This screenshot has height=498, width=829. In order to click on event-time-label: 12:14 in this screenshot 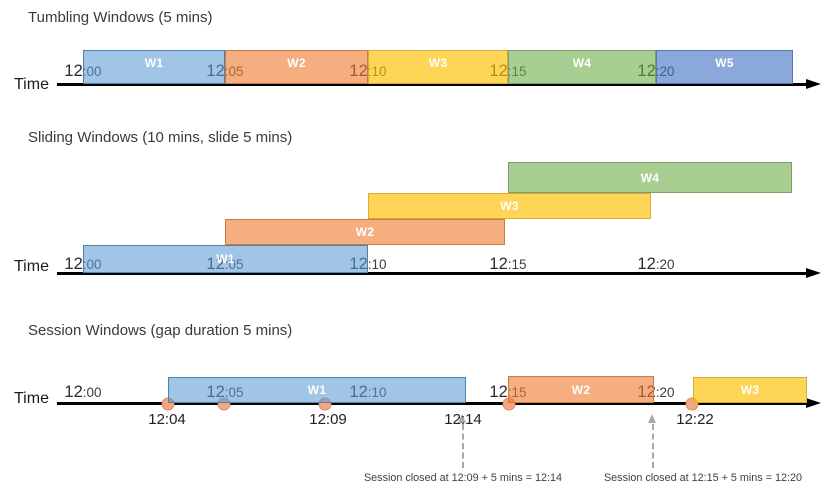, I will do `click(463, 419)`.